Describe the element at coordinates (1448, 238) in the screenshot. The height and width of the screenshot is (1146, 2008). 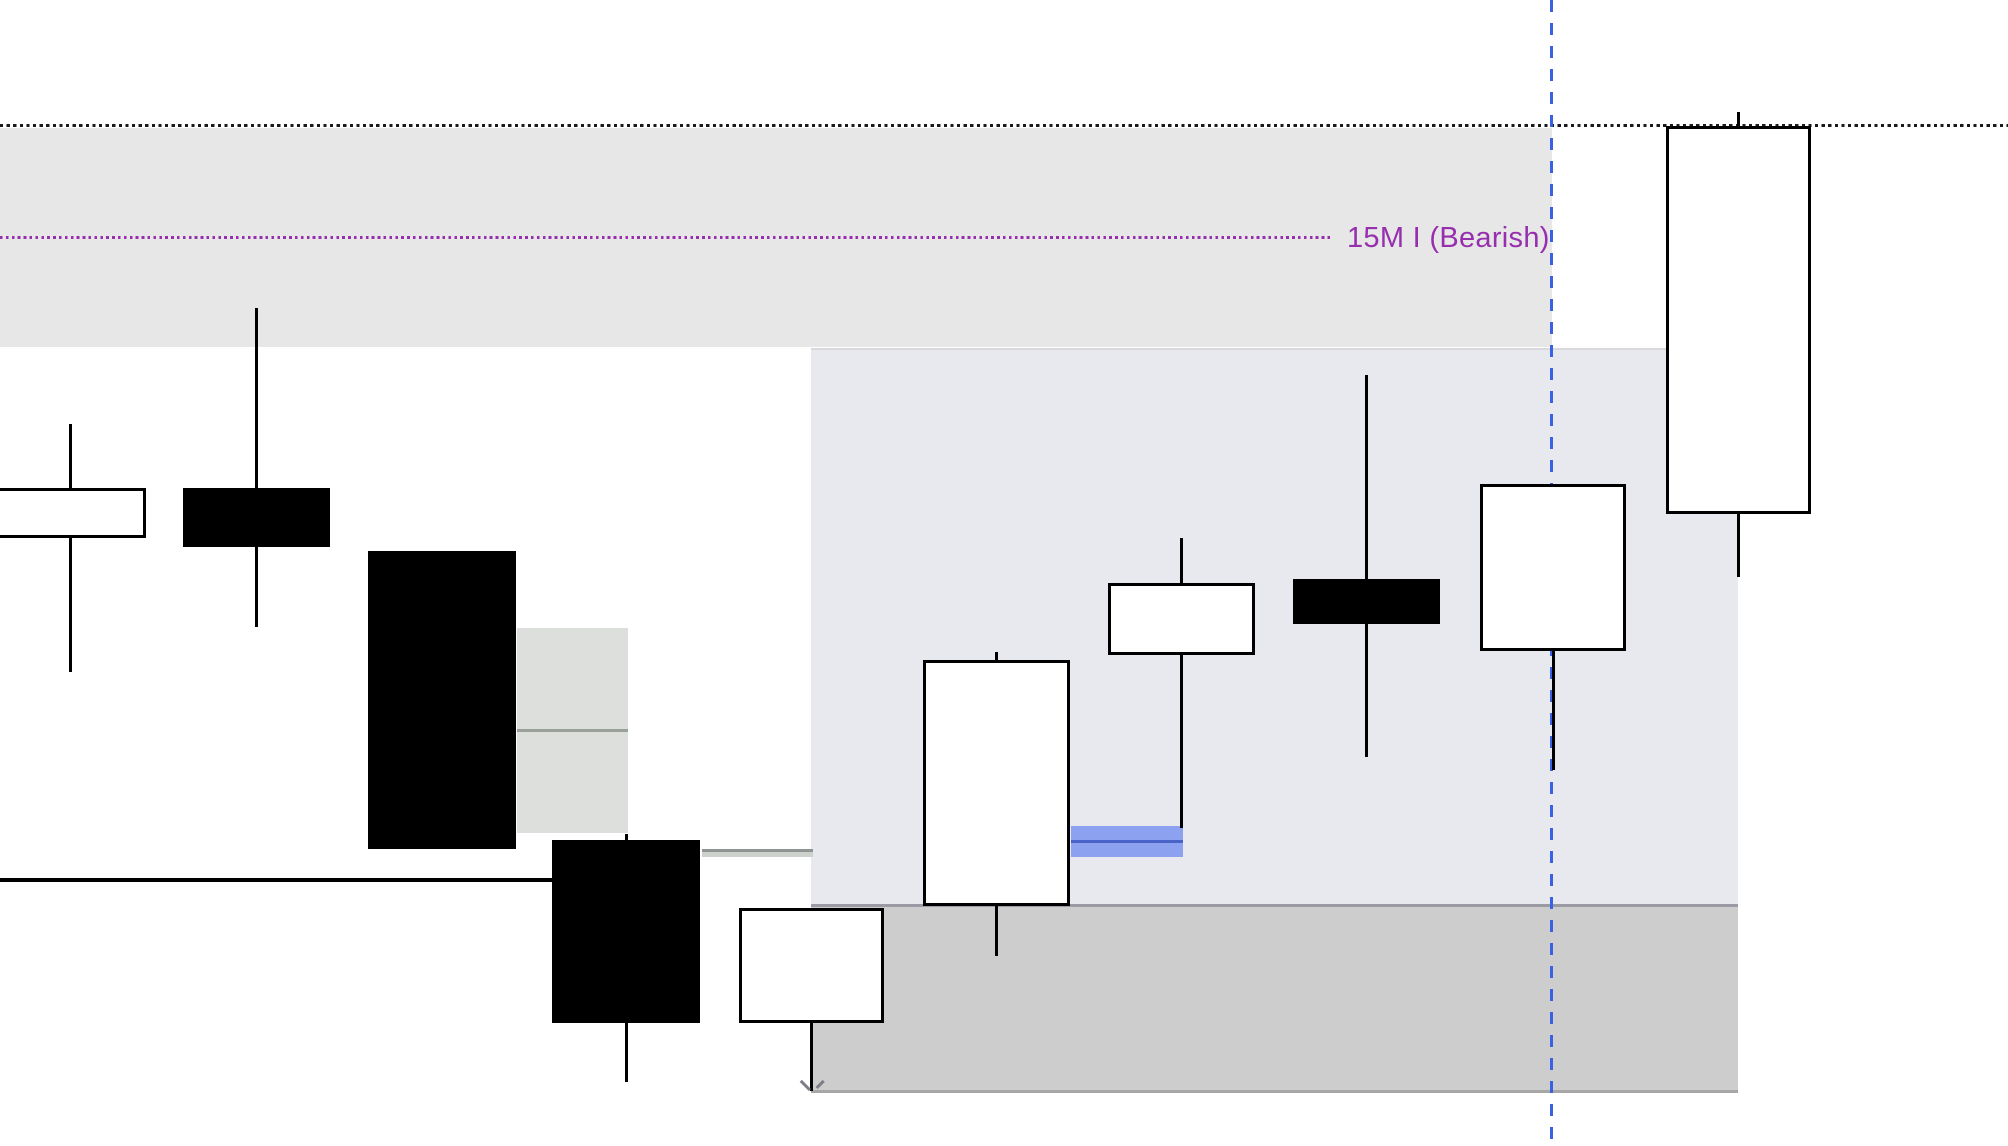
I see `indicator-label: 15M I (Bearish)` at that location.